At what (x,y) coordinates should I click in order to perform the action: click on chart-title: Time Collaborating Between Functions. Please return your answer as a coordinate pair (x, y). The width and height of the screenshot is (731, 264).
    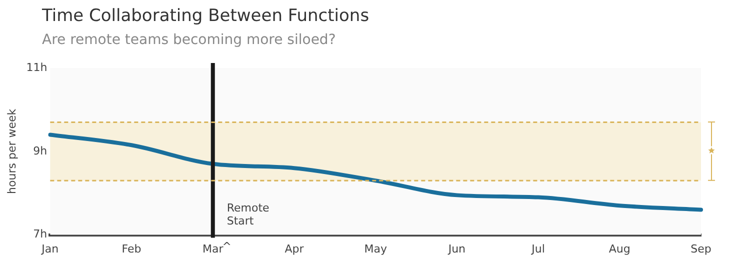
    Looking at the image, I should click on (206, 16).